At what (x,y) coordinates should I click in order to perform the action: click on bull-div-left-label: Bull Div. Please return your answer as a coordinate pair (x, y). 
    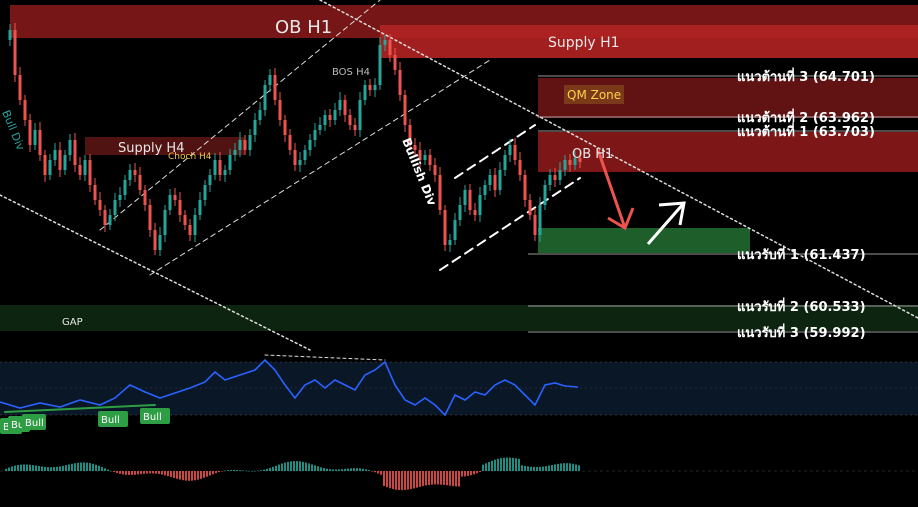
    Looking at the image, I should click on (13, 130).